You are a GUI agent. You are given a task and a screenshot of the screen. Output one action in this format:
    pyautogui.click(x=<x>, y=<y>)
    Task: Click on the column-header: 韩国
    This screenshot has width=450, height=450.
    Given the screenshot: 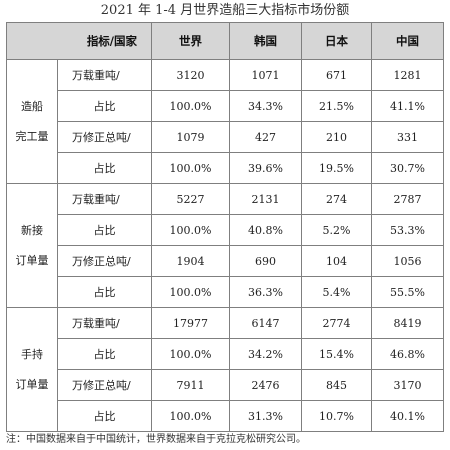 What is the action you would take?
    pyautogui.click(x=266, y=41)
    